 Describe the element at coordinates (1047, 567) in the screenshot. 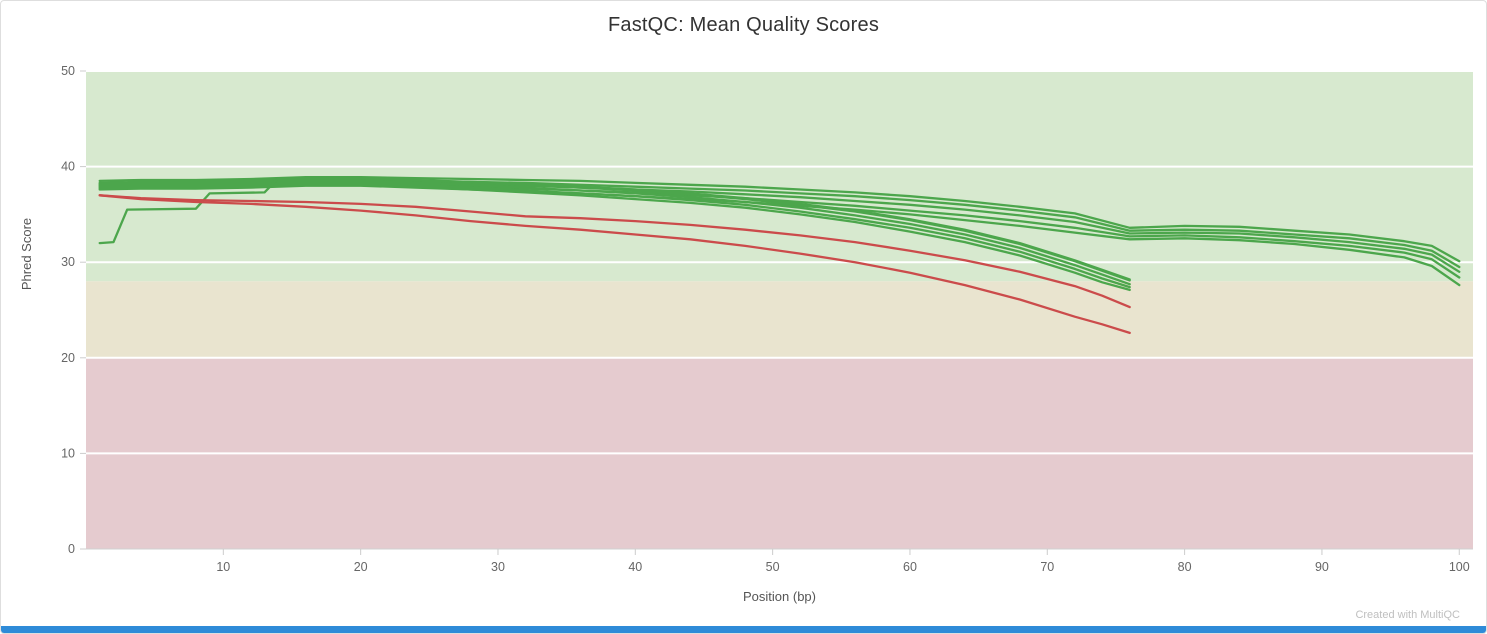

I see `x-tick-label: 70` at that location.